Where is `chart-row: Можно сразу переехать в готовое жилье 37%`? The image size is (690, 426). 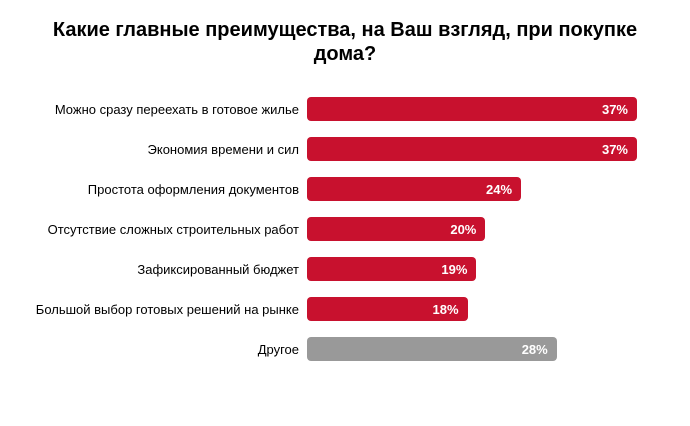
chart-row: Можно сразу переехать в готовое жилье 37% is located at coordinates (345, 109).